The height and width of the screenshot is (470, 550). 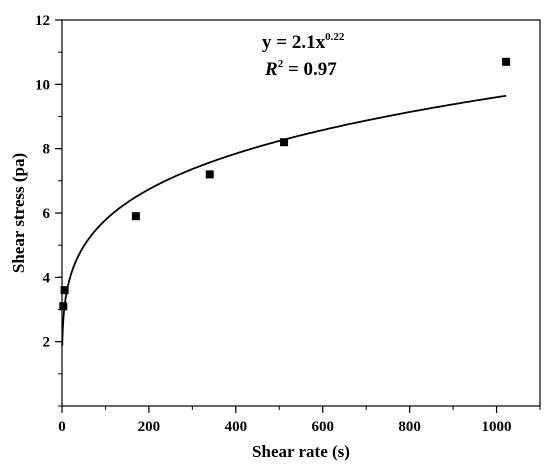 What do you see at coordinates (42, 85) in the screenshot?
I see `y-tick-label: 10` at bounding box center [42, 85].